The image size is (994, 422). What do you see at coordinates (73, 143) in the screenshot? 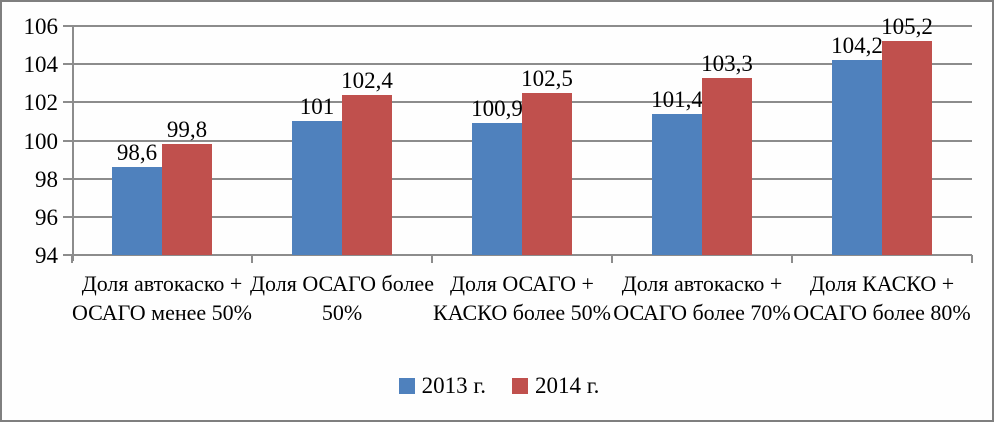
I see `y-axis-line` at bounding box center [73, 143].